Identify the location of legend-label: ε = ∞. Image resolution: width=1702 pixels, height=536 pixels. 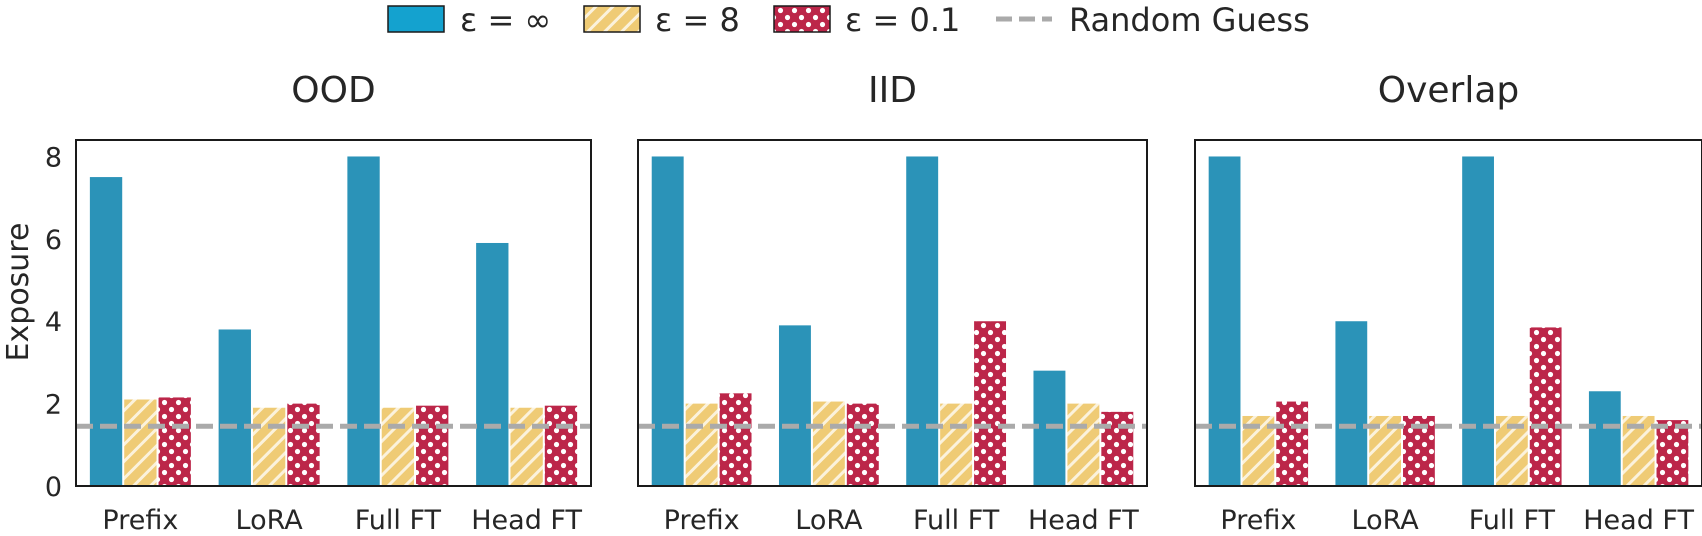
(505, 20).